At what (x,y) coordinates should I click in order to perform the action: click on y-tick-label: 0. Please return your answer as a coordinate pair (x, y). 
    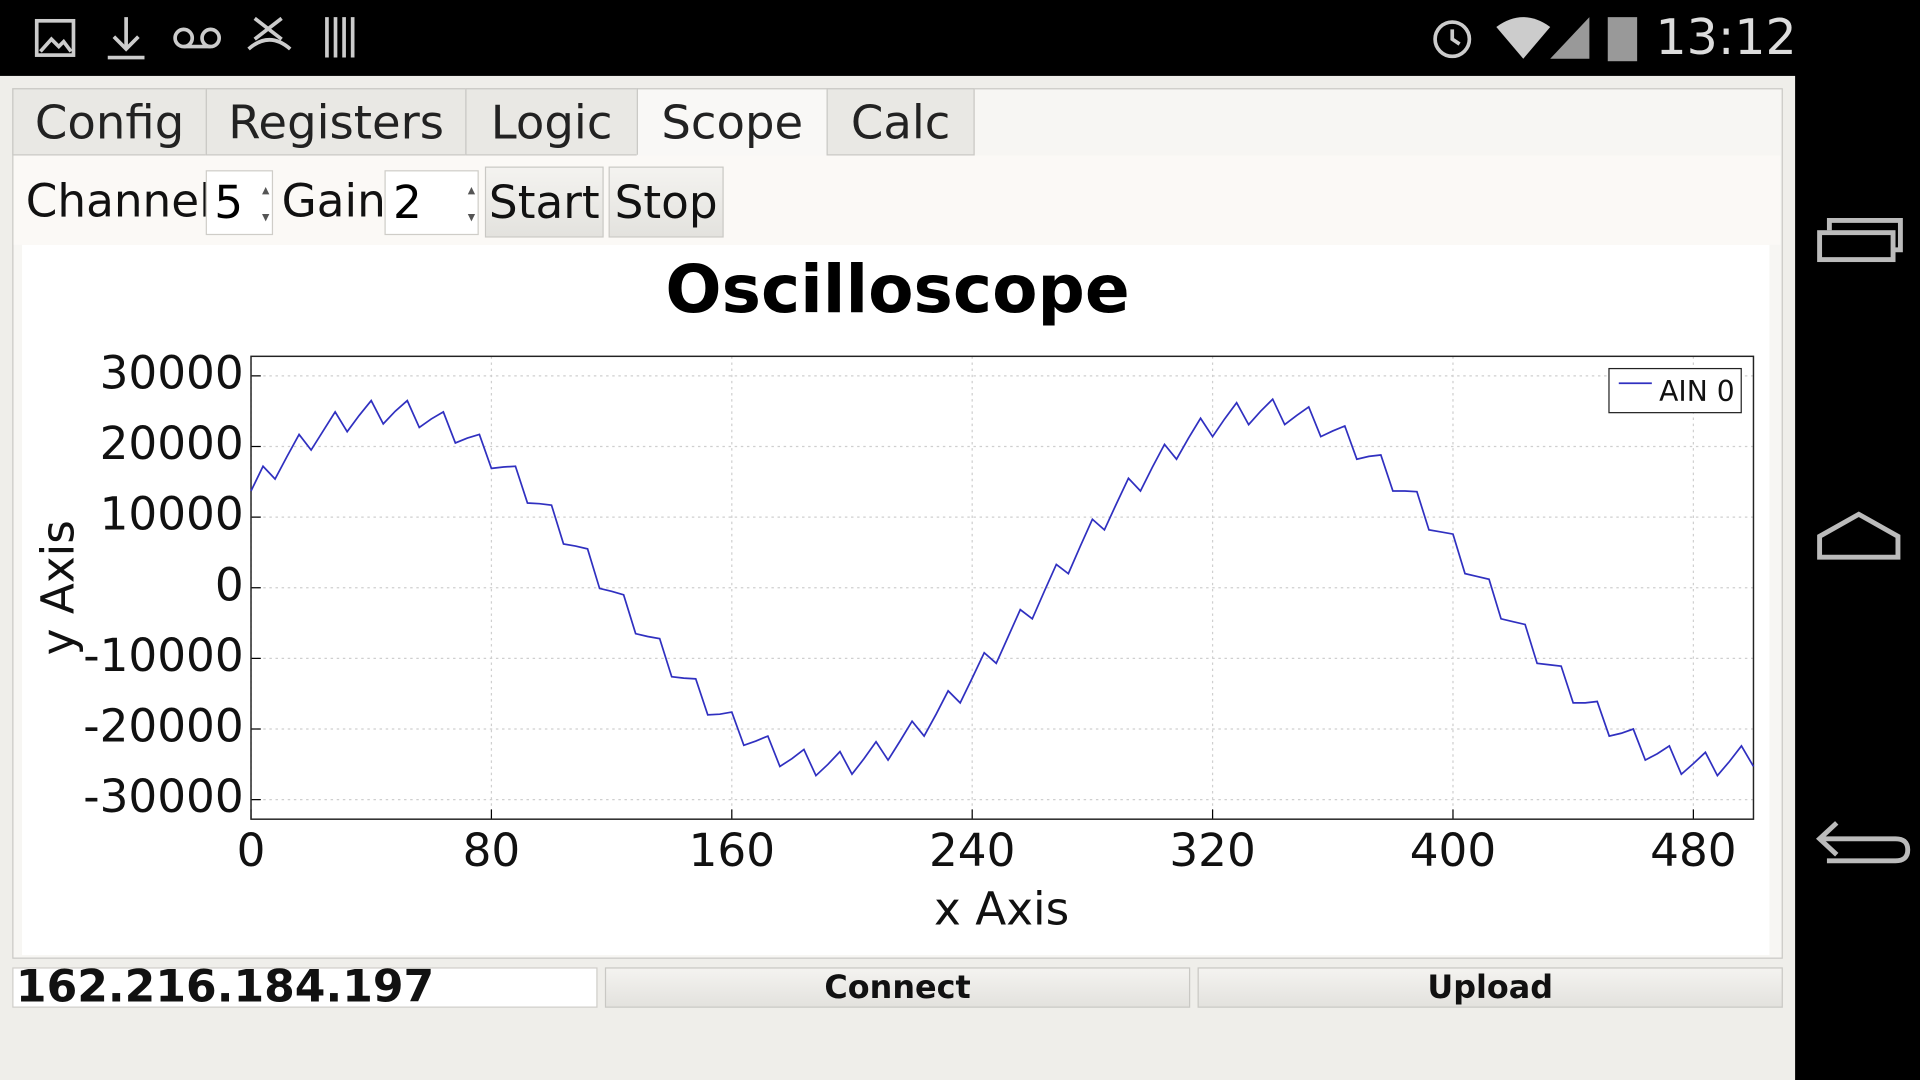
    Looking at the image, I should click on (229, 584).